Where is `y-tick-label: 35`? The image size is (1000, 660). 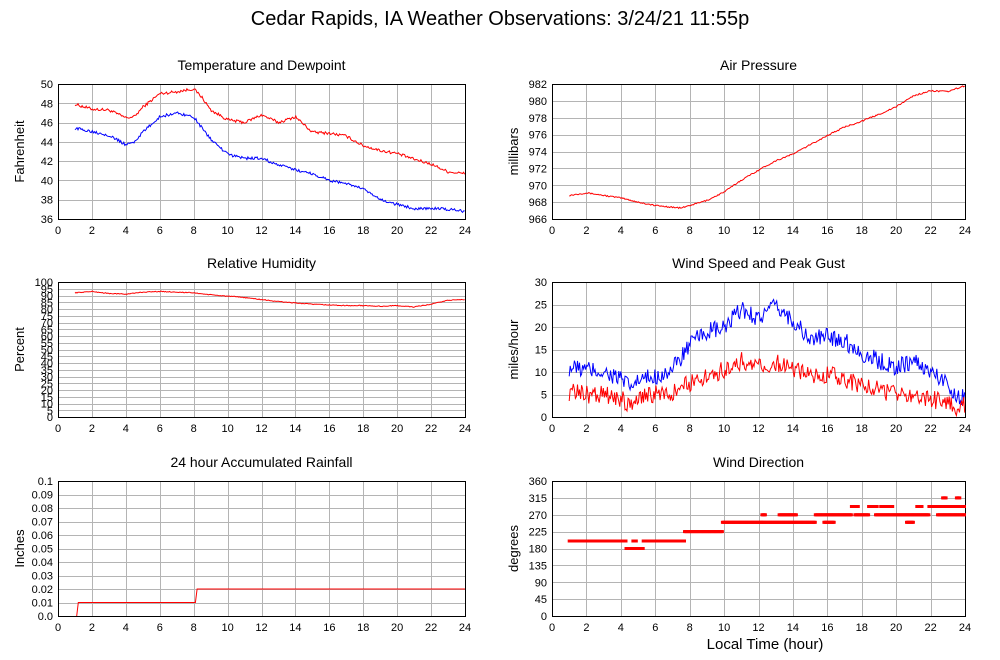
y-tick-label: 35 is located at coordinates (47, 371).